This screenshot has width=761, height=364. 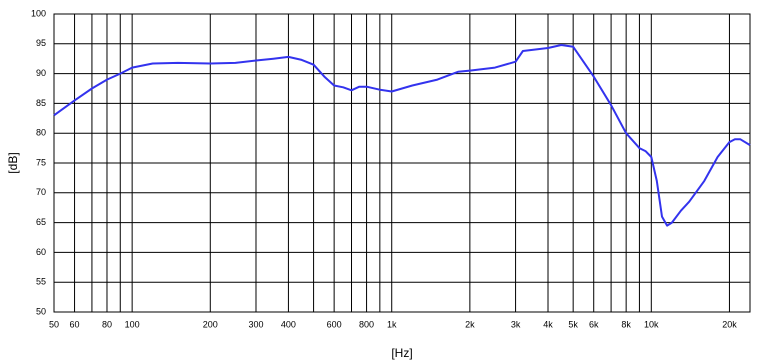 What do you see at coordinates (75, 324) in the screenshot?
I see `x-tick-label: 60` at bounding box center [75, 324].